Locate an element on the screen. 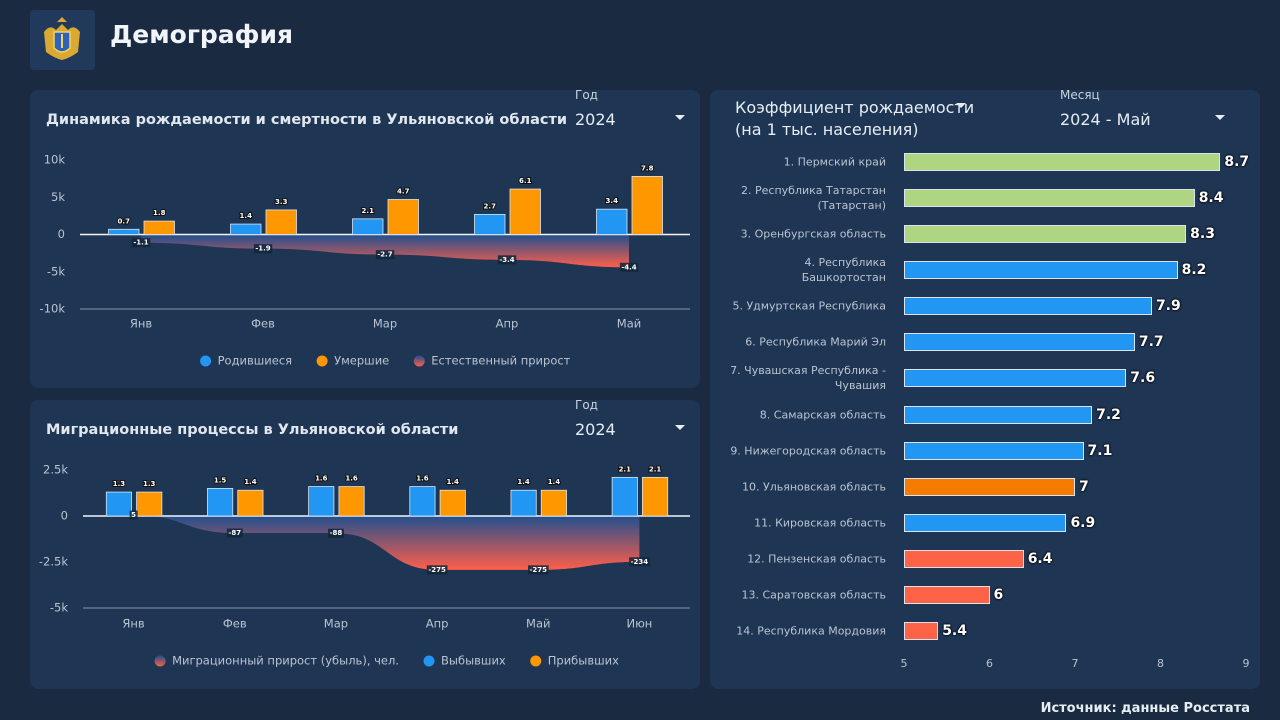 The width and height of the screenshot is (1280, 720). logo is located at coordinates (62, 40).